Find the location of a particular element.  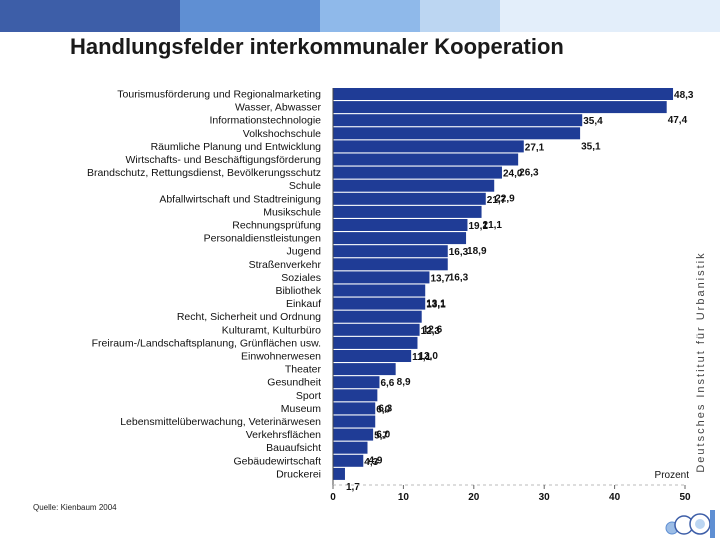

header-color-band is located at coordinates (360, 16).